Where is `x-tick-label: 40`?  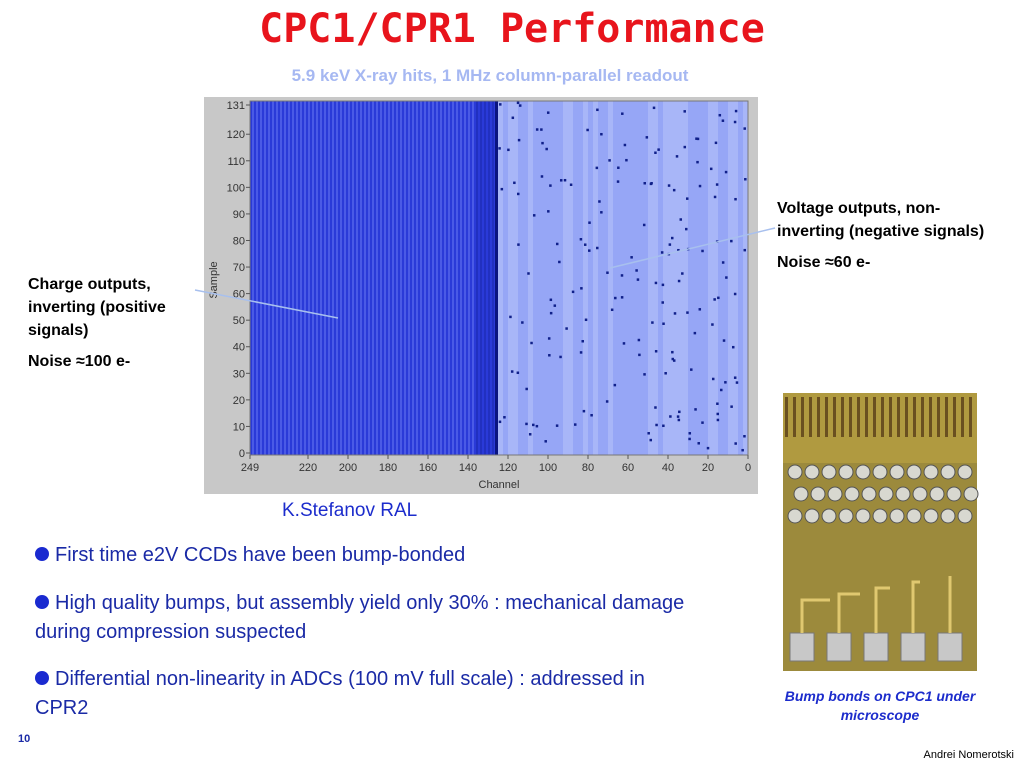
x-tick-label: 40 is located at coordinates (668, 468).